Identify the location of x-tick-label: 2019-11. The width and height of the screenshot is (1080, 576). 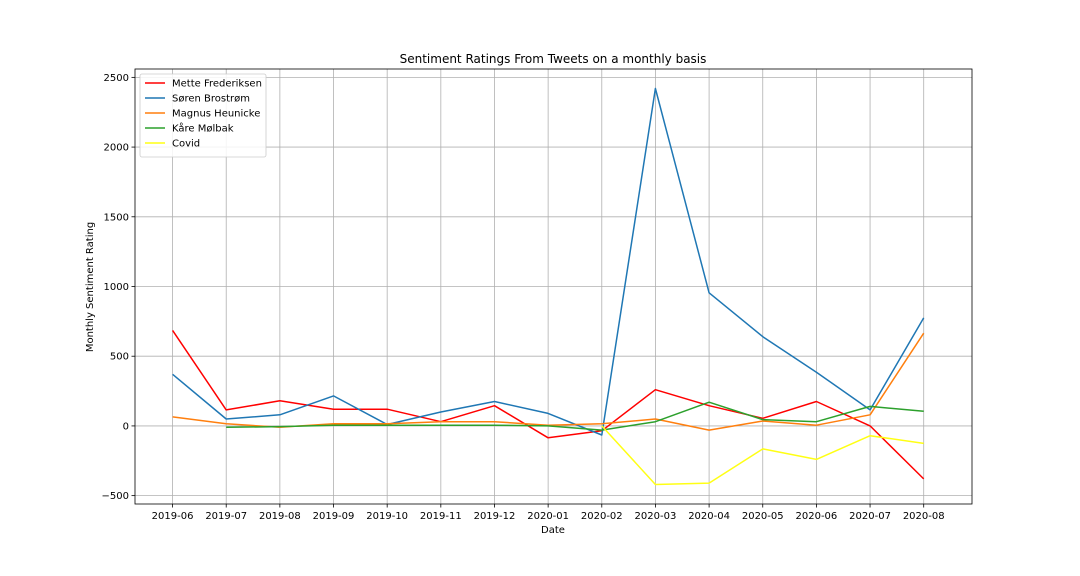
(441, 516).